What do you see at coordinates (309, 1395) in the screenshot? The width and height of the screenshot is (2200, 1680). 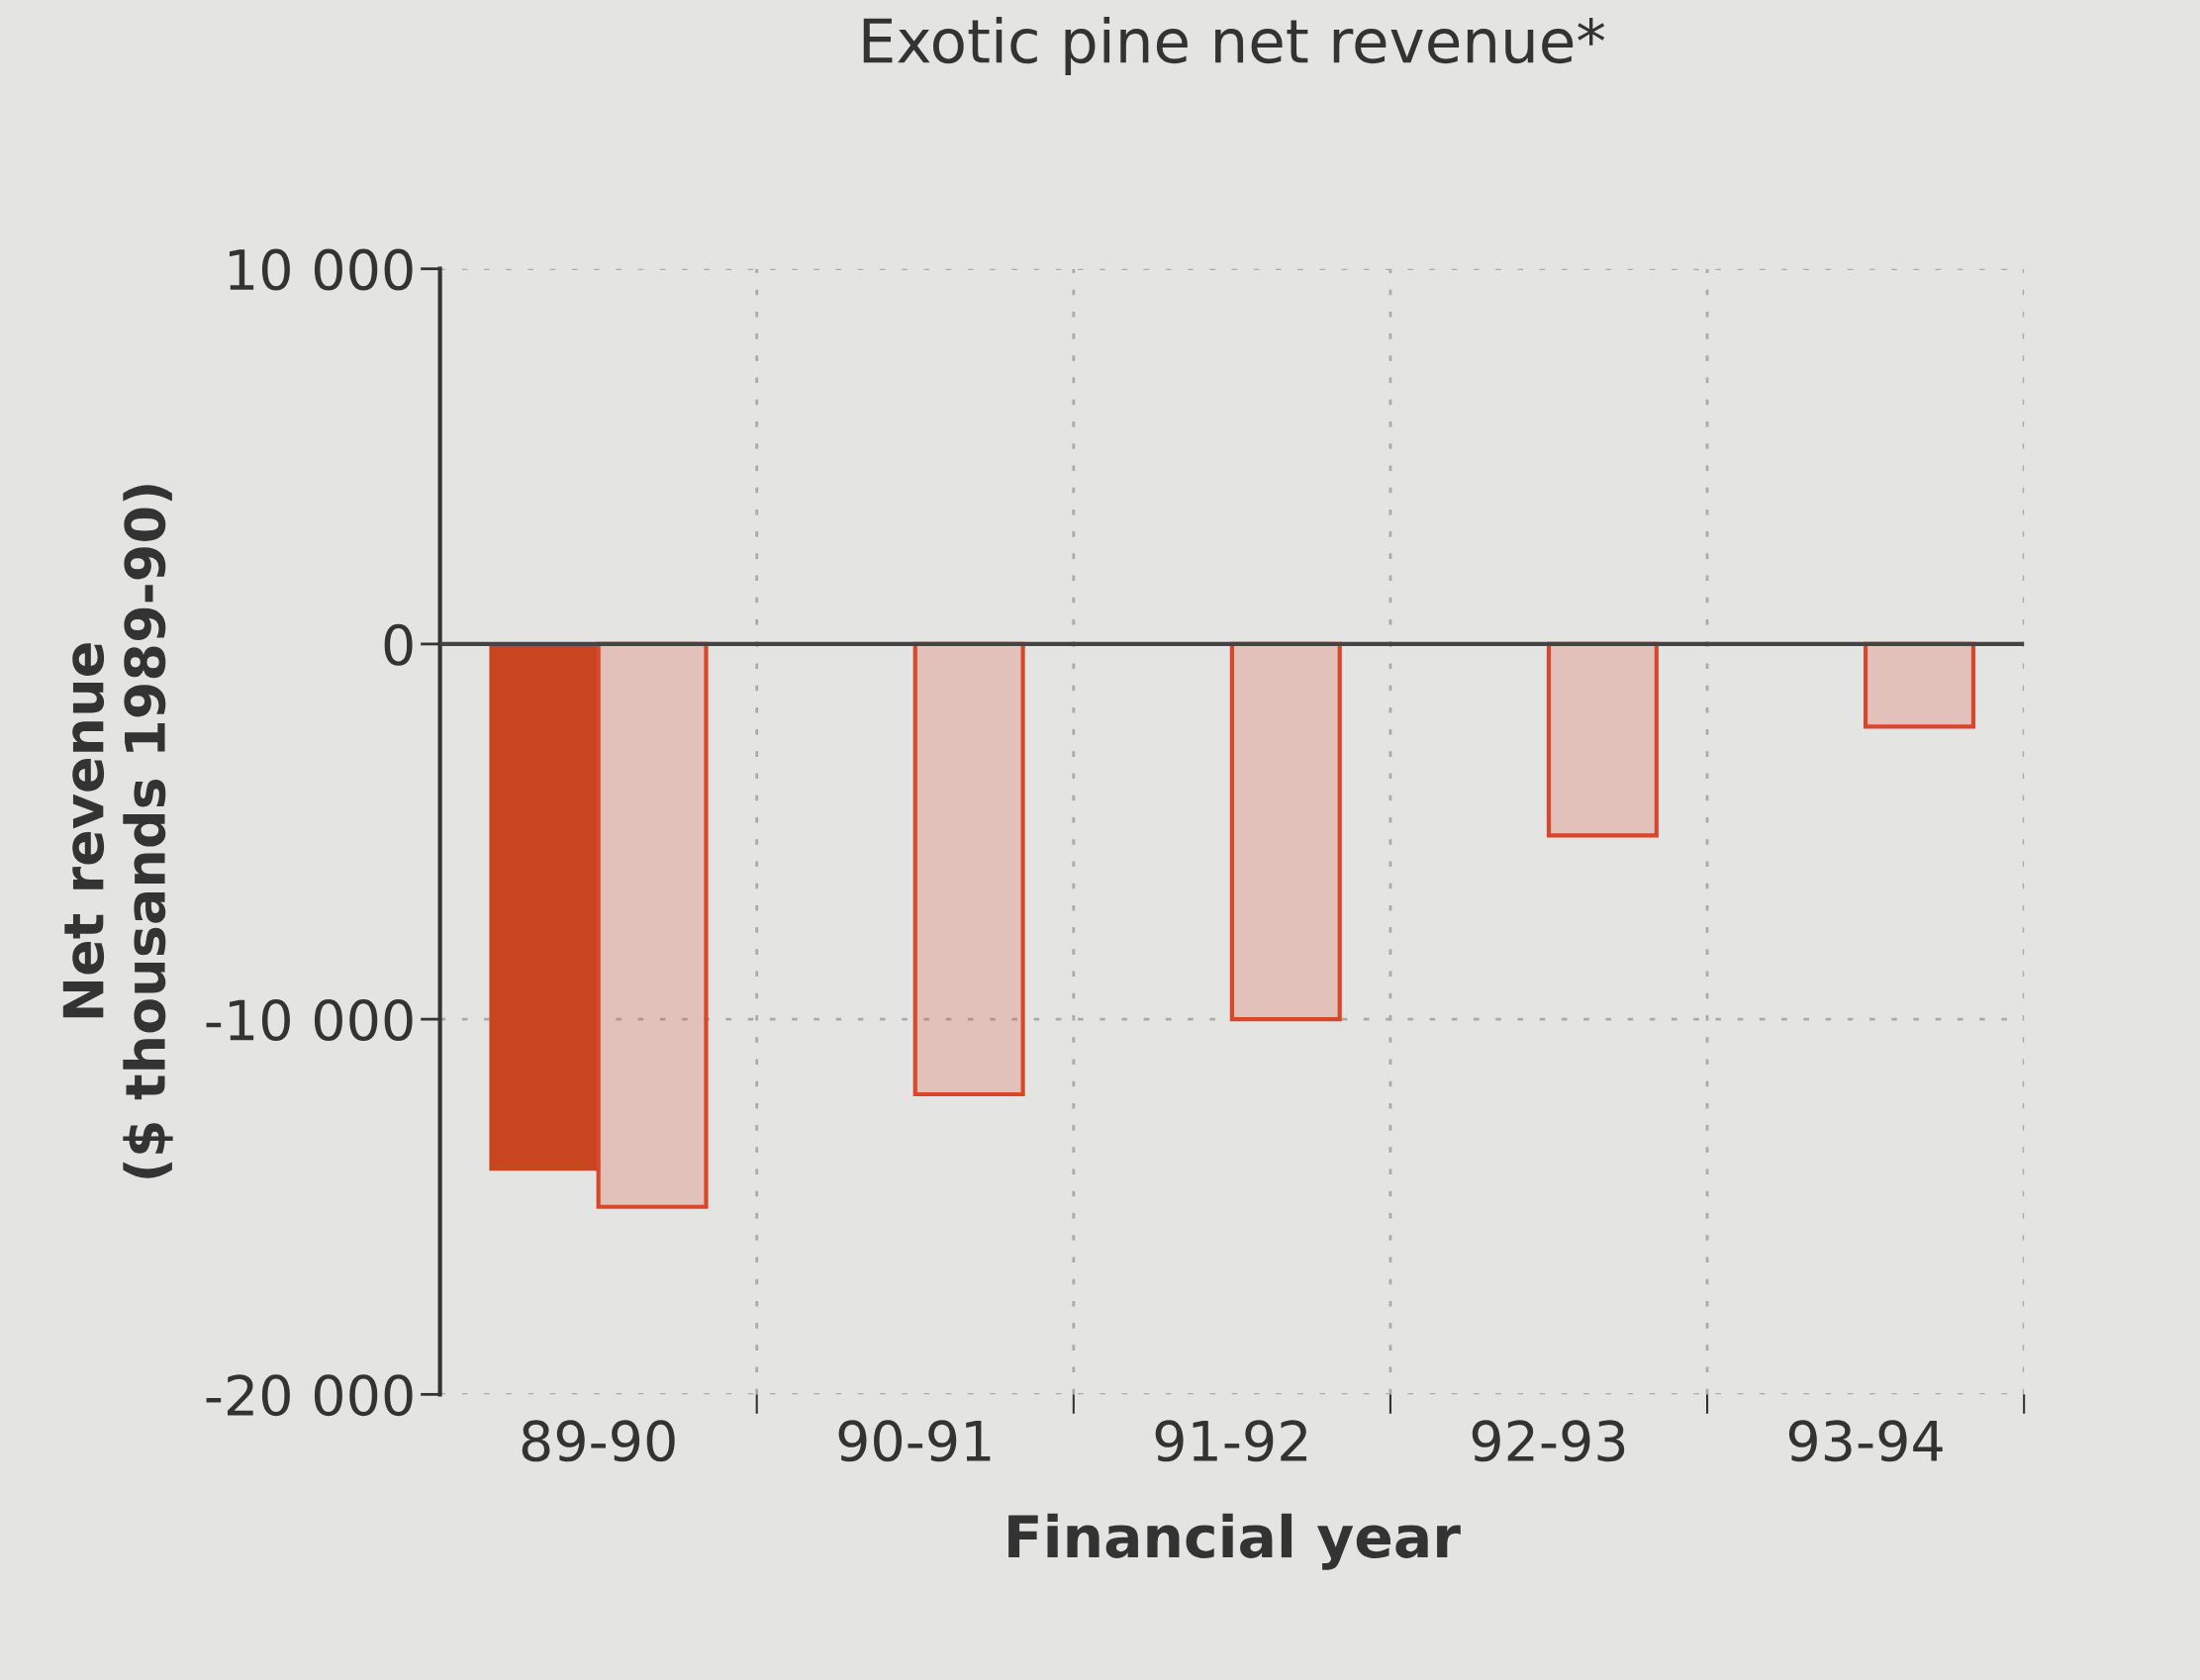 I see `y-tick-label: -20 000` at bounding box center [309, 1395].